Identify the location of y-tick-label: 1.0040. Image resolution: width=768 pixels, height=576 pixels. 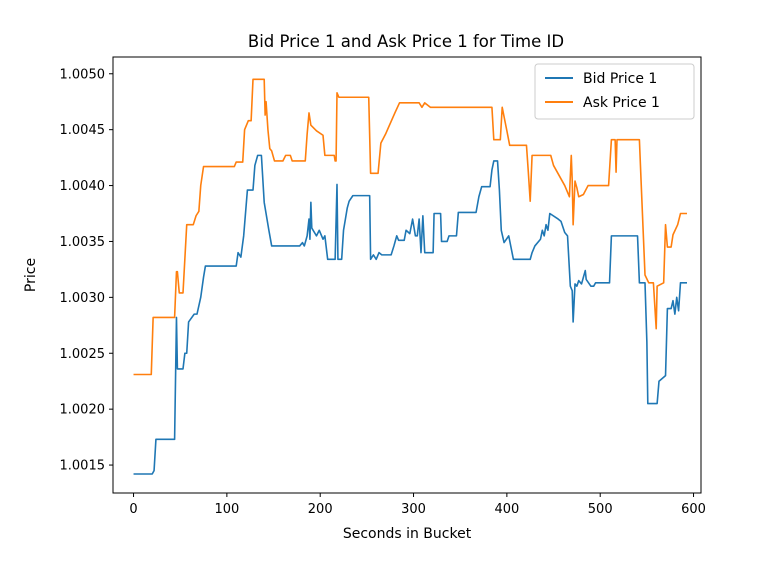
(83, 186).